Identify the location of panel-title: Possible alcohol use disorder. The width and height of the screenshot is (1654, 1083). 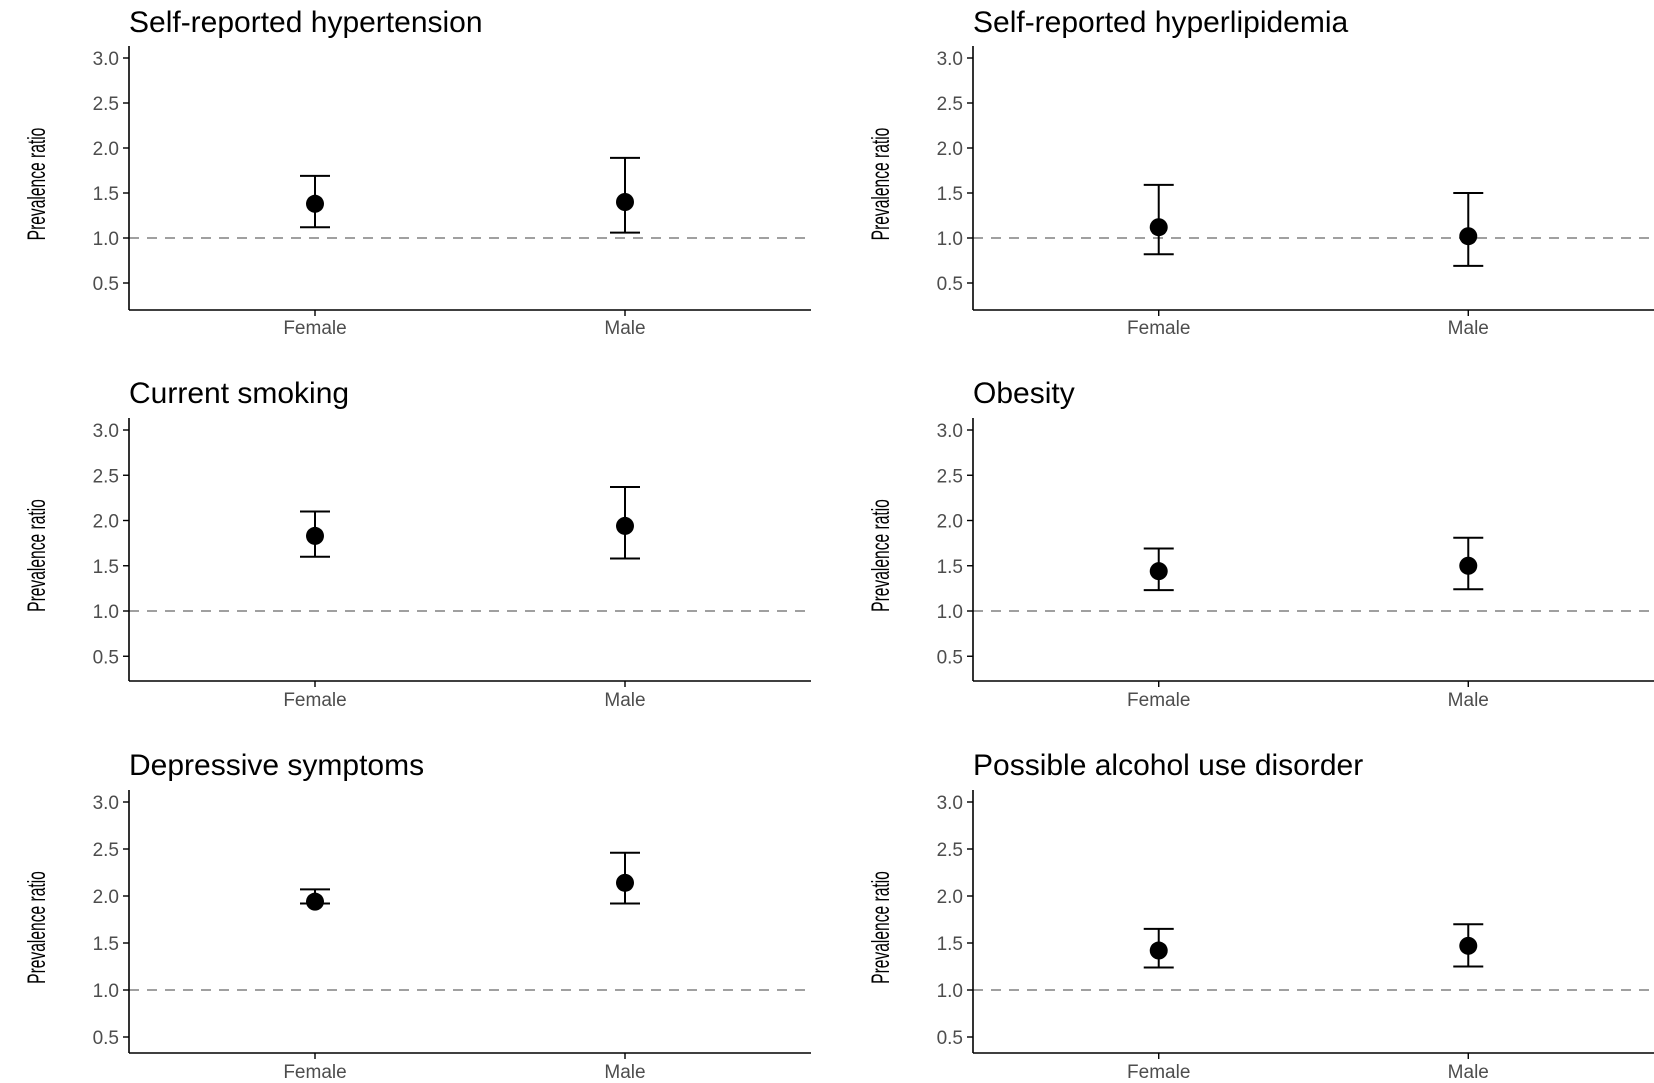
(1168, 765).